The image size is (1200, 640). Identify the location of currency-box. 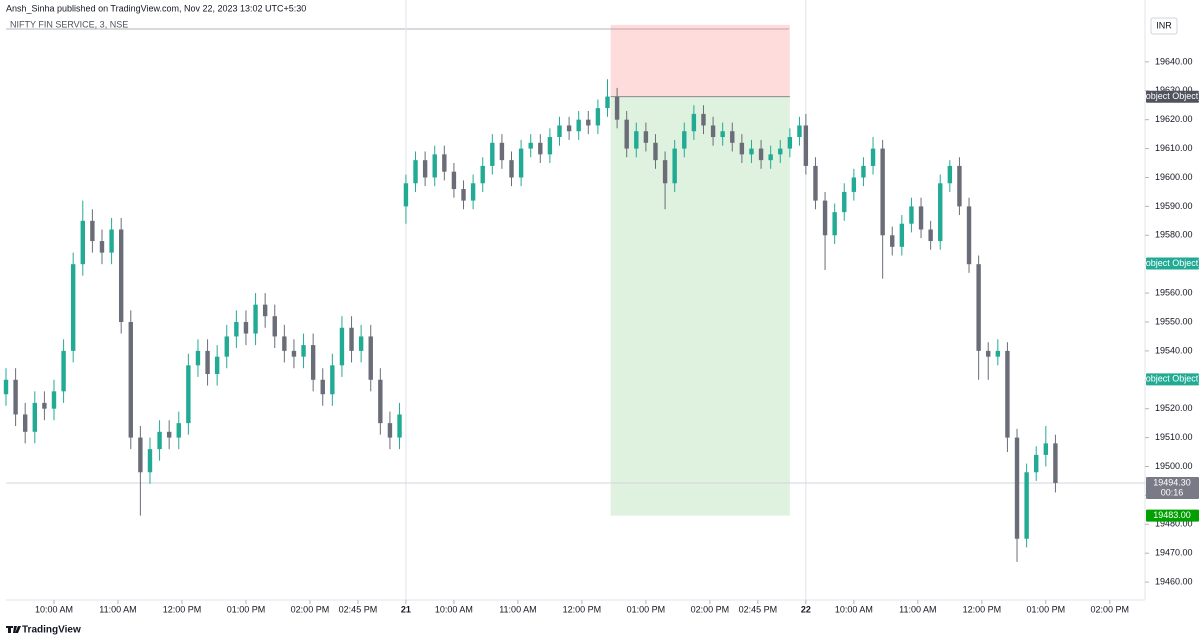
(1164, 26).